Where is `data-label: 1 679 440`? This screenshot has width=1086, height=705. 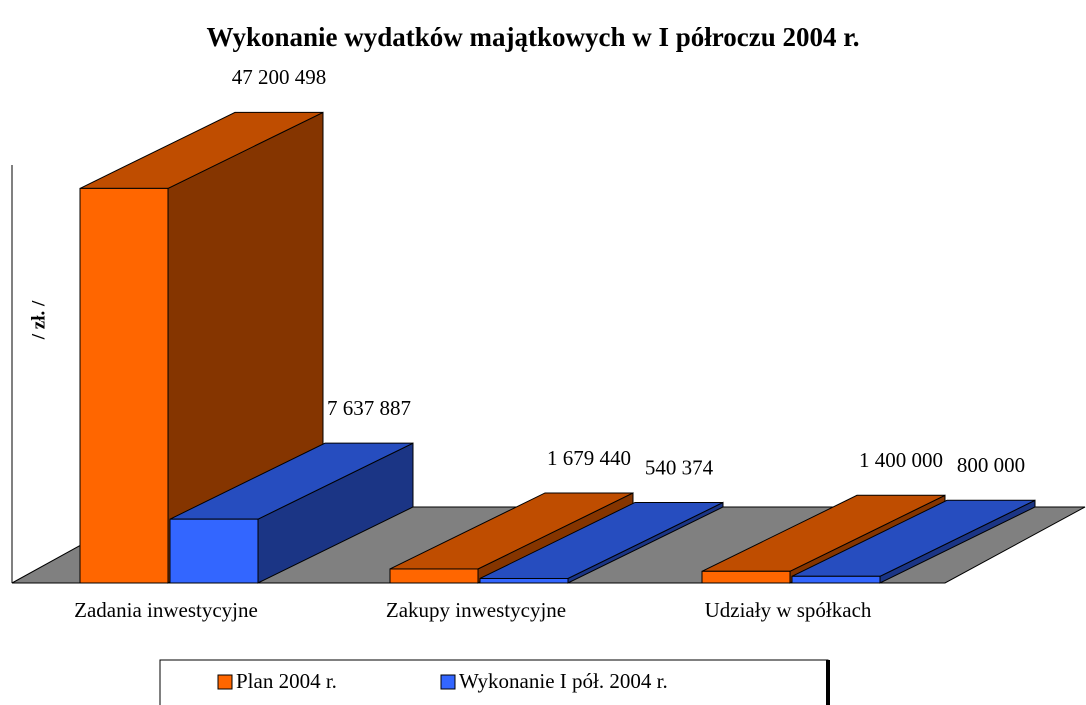
data-label: 1 679 440 is located at coordinates (589, 458).